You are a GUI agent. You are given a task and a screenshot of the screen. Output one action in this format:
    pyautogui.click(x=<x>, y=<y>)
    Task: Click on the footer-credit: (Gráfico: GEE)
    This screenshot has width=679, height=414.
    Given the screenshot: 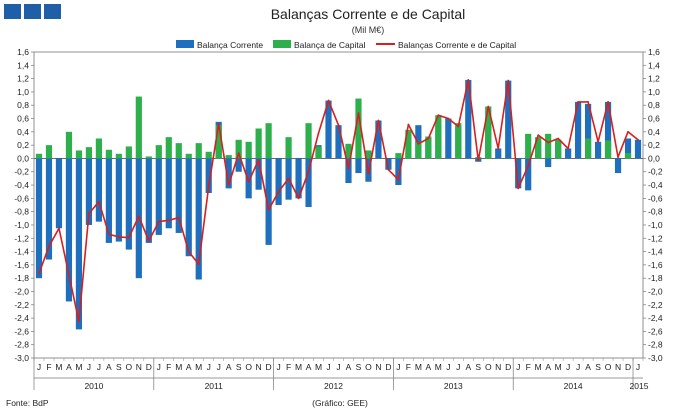 What is the action you would take?
    pyautogui.click(x=340, y=403)
    